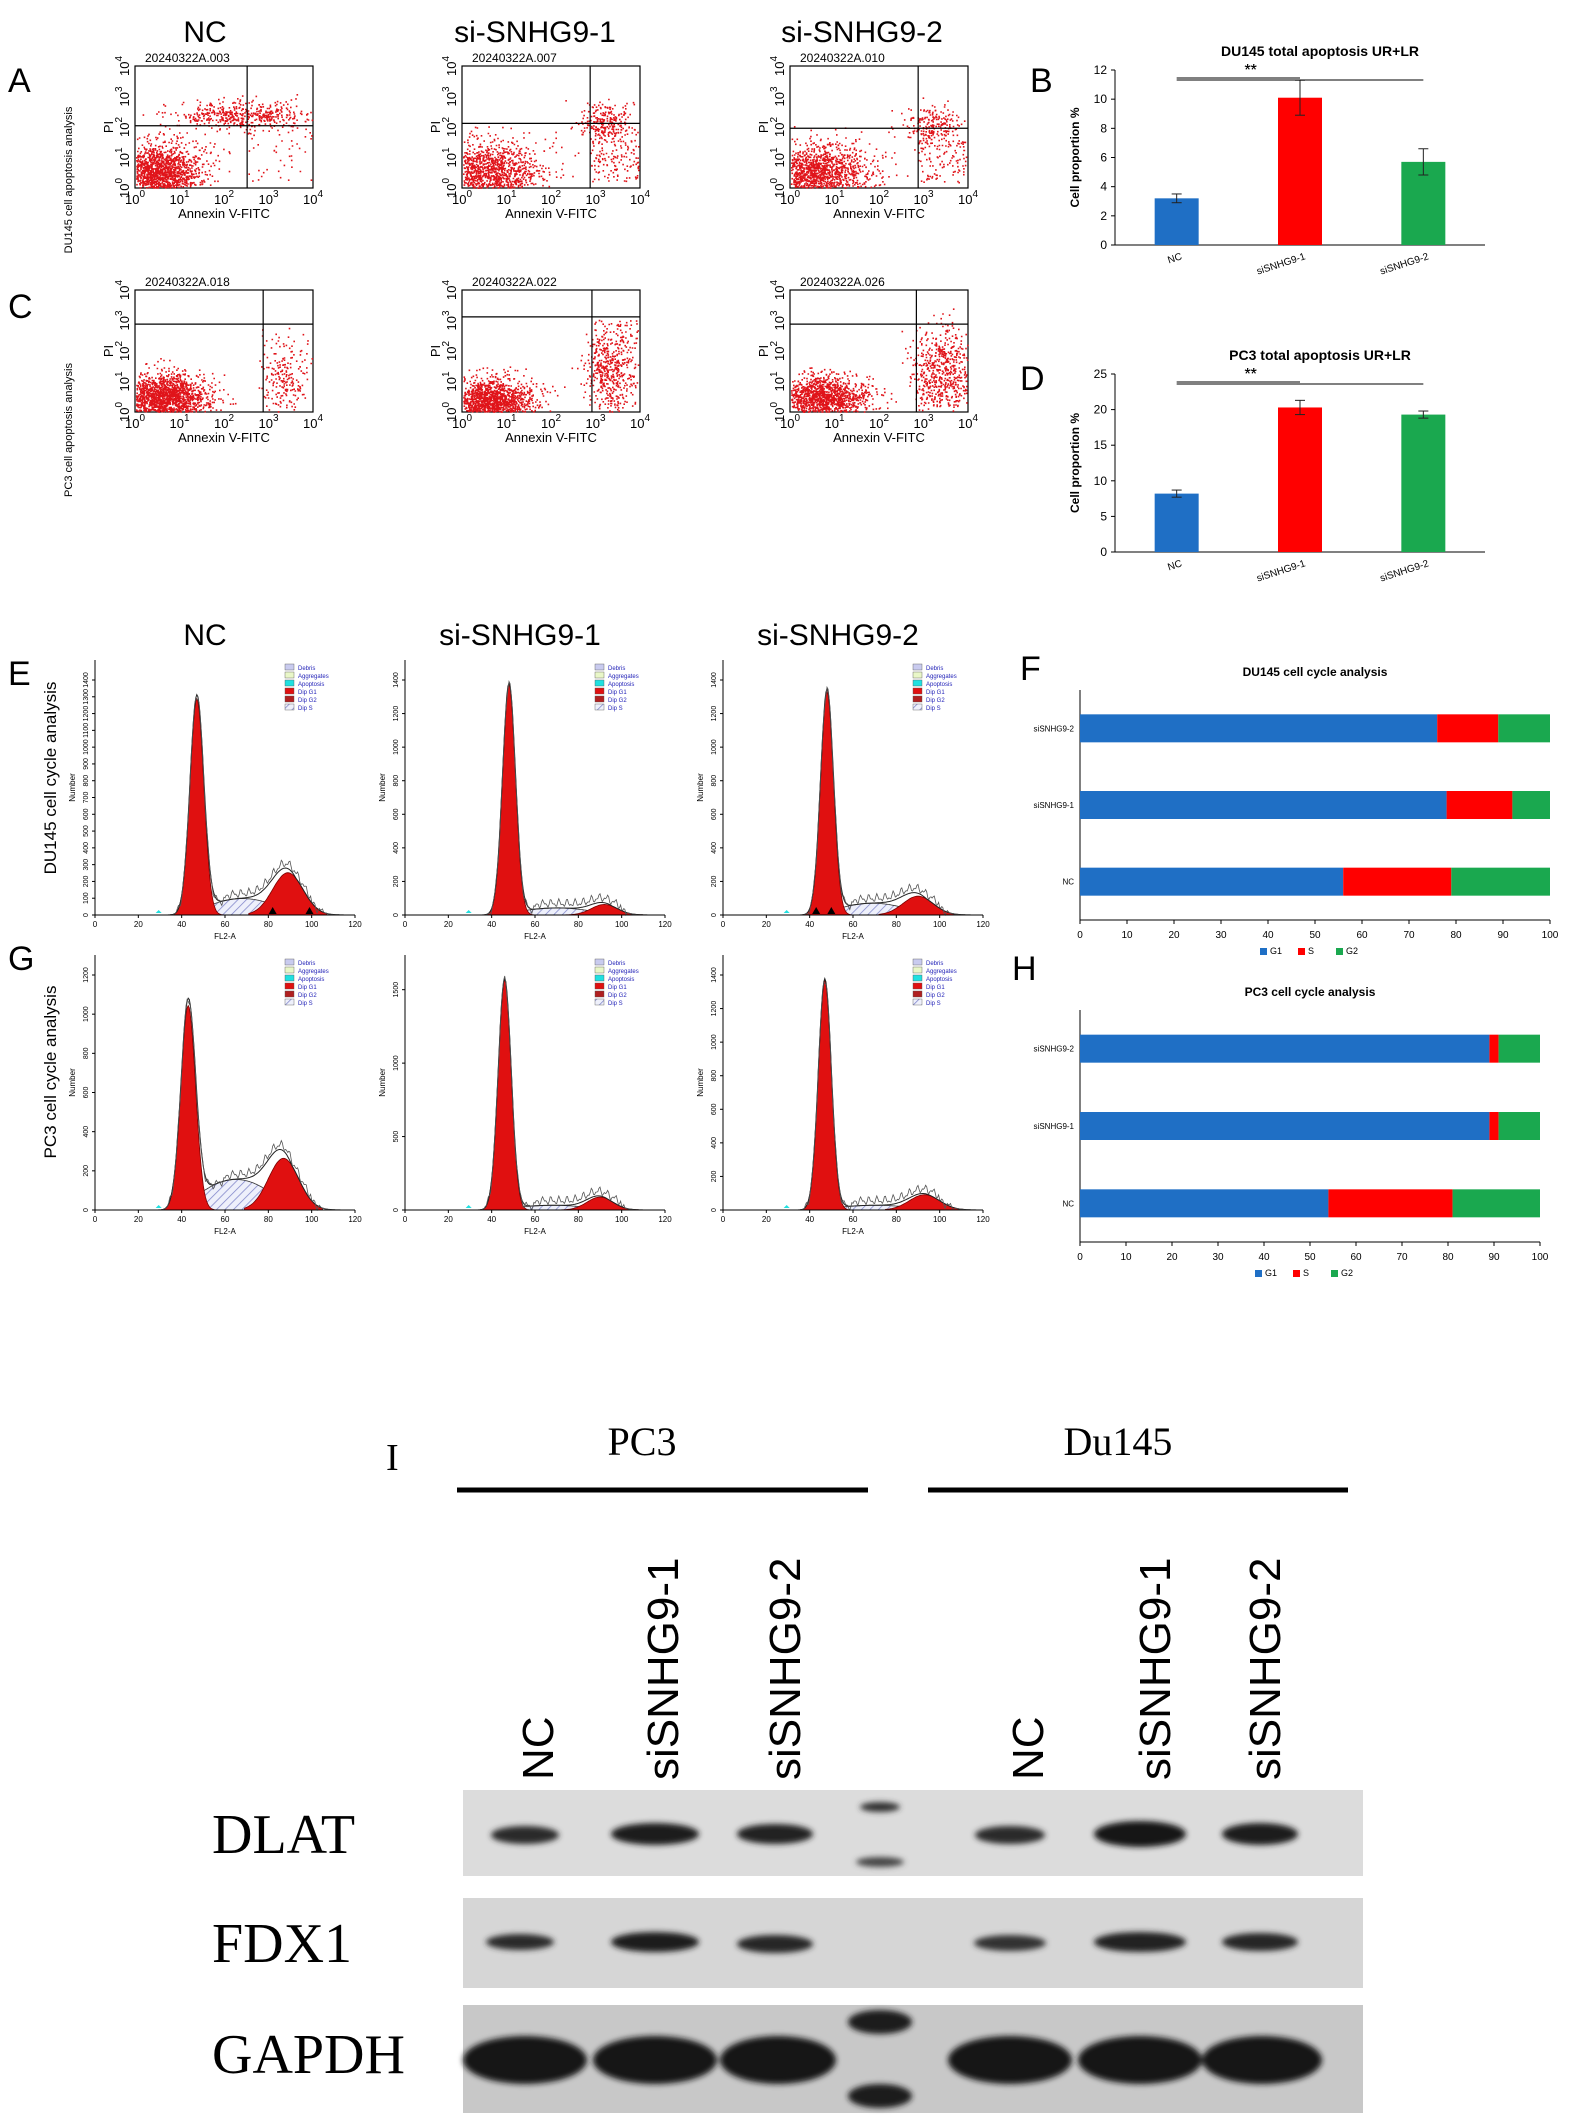 This screenshot has width=1581, height=2118. I want to click on y-tick-label: 200, so click(714, 1176).